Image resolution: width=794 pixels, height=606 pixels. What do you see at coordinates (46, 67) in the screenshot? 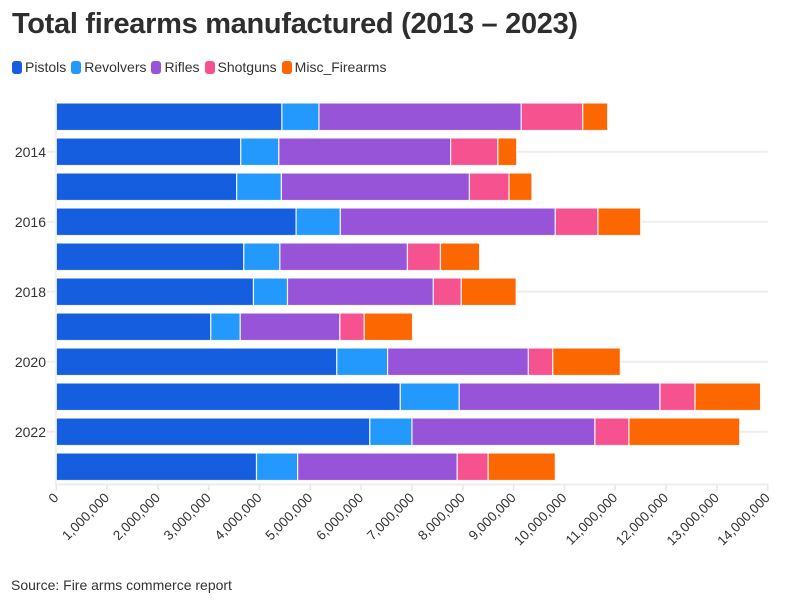
I see `legend-label-pistols: Pistols` at bounding box center [46, 67].